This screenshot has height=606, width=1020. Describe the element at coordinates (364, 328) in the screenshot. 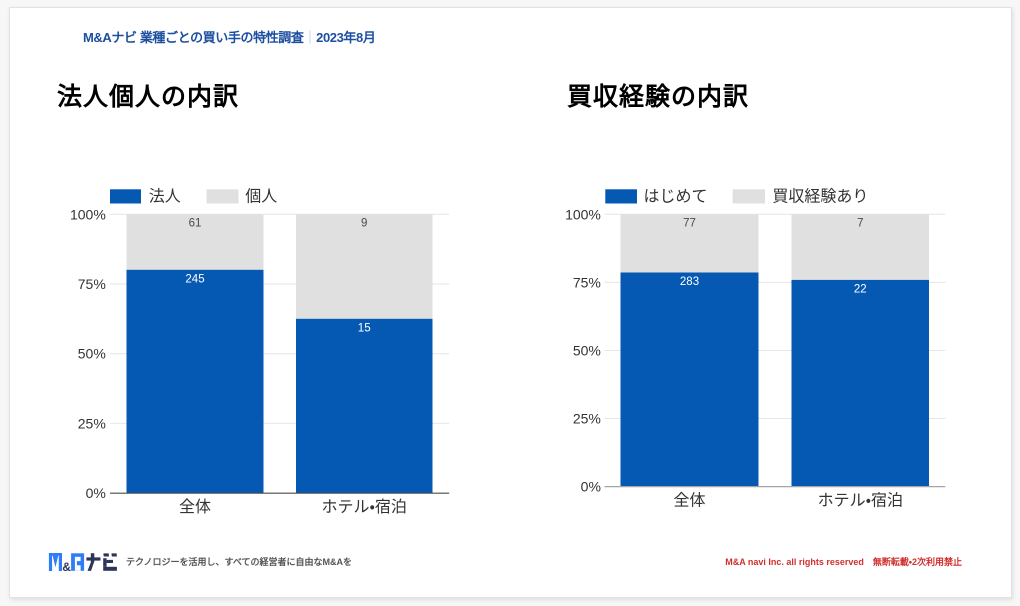

I see `svg-text: 15` at that location.